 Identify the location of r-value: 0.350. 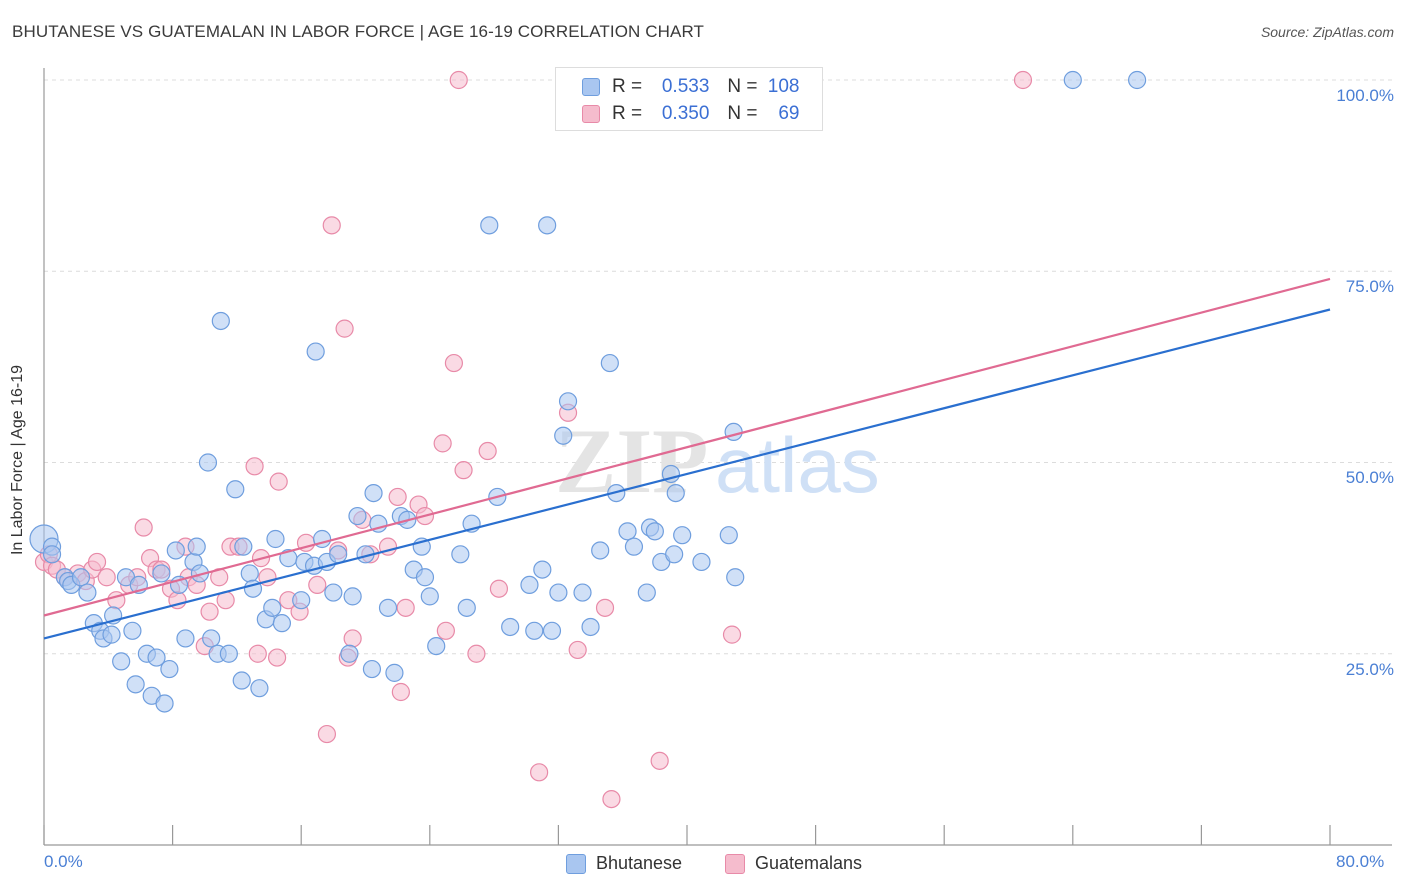
(685, 113).